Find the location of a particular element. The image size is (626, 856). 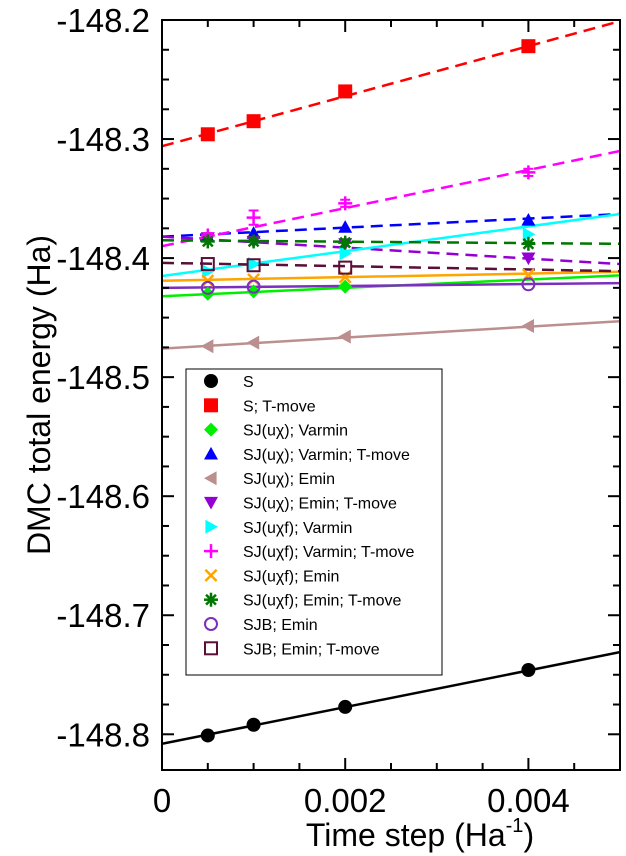

legend-label: SJ(uχf); Emin; T-move is located at coordinates (322, 601).